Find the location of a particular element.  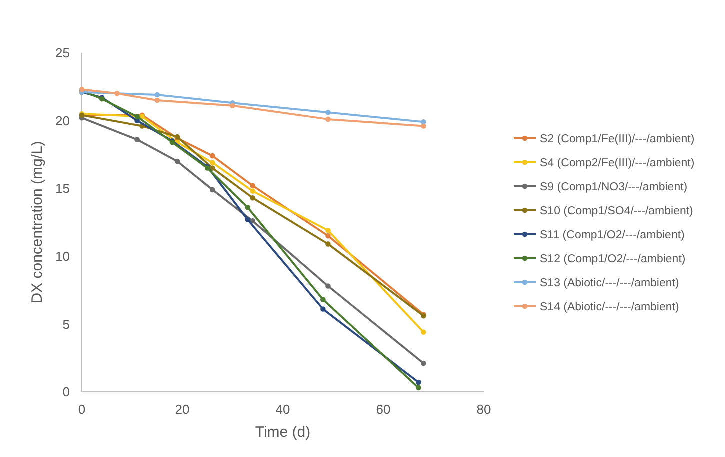

x-tick-label: 80 is located at coordinates (484, 409).